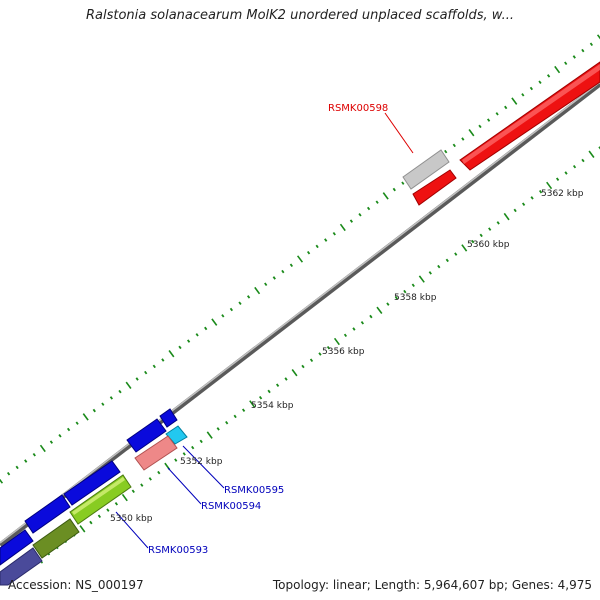 Image resolution: width=600 pixels, height=600 pixels. I want to click on gene-label-rsmk00593: RSMK00593, so click(178, 550).